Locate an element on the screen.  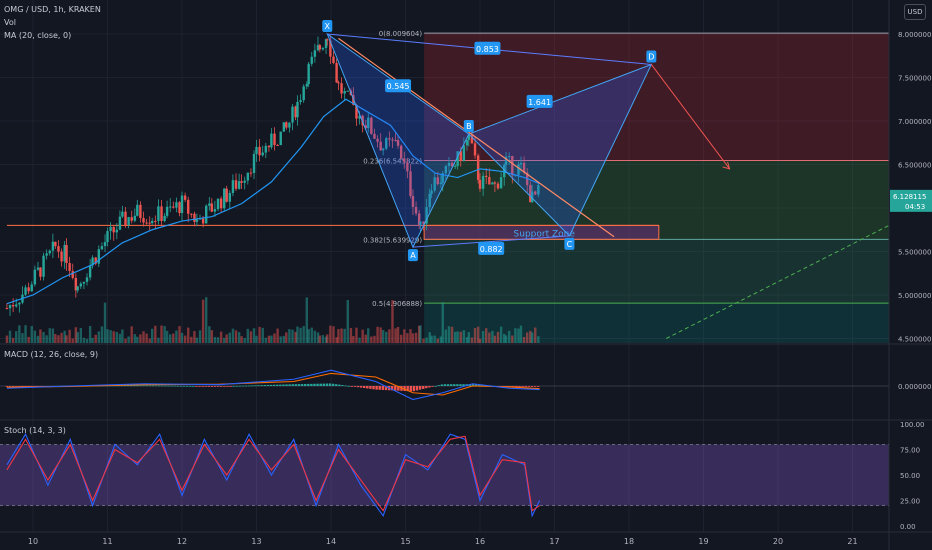
x-axis-tick: 19 is located at coordinates (703, 541).